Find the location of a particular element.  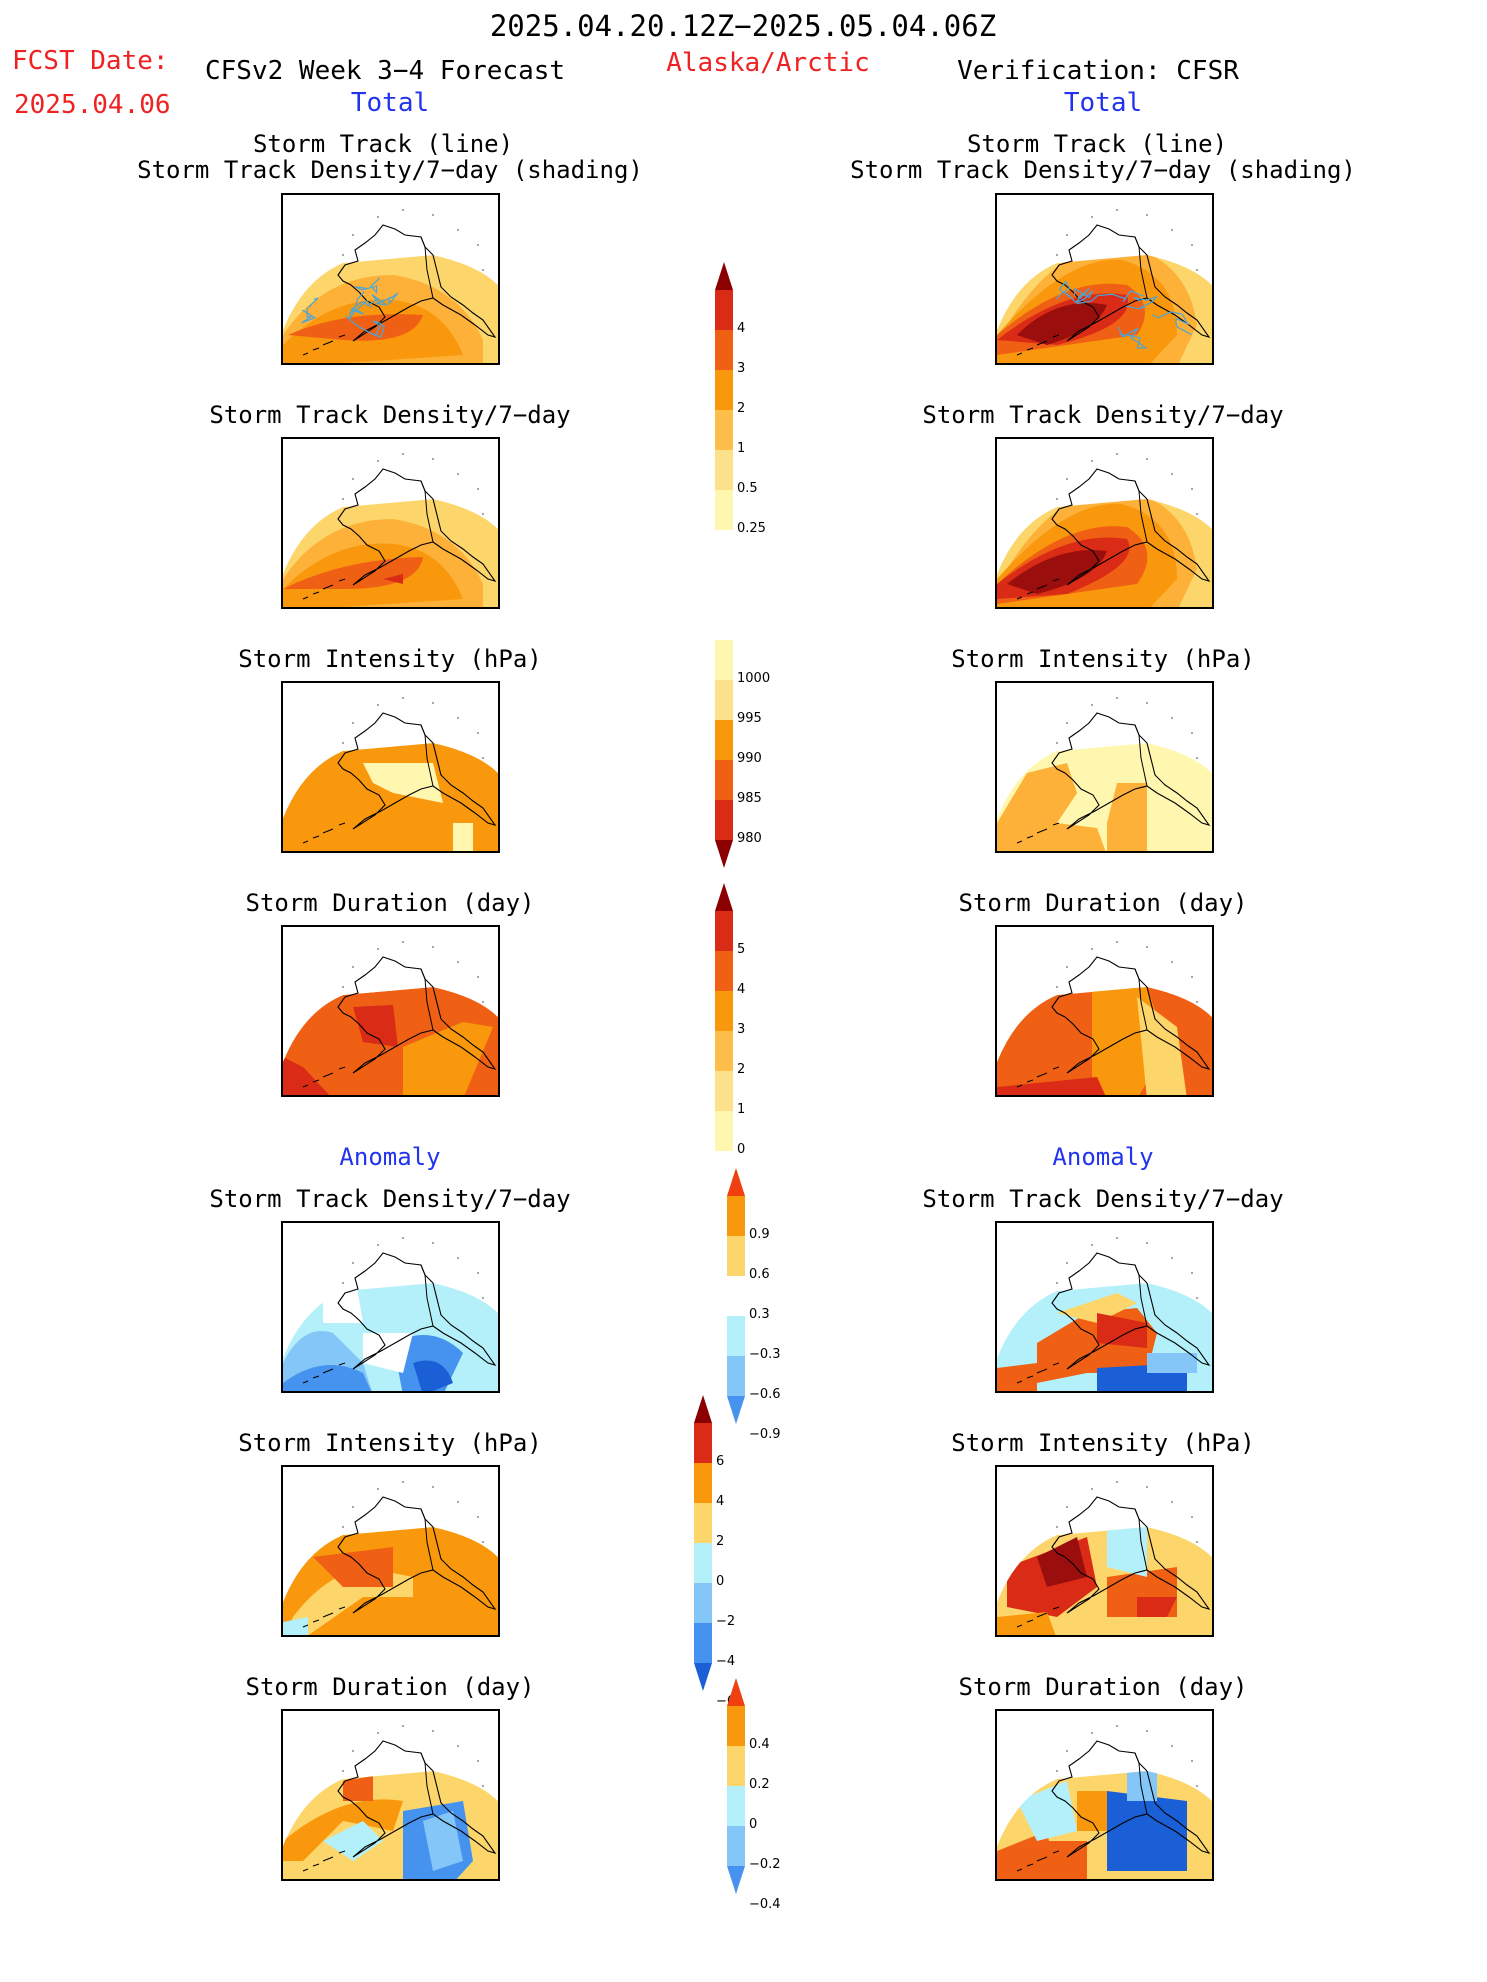

map-right-intensity-anomaly is located at coordinates (1104, 1551).